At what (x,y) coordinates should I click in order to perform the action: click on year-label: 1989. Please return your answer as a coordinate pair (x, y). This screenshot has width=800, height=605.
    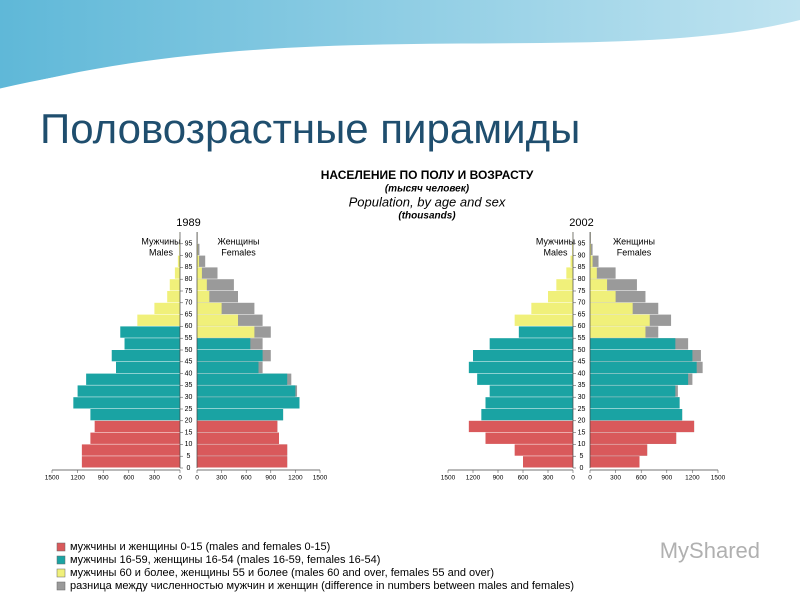
    Looking at the image, I should click on (188, 223).